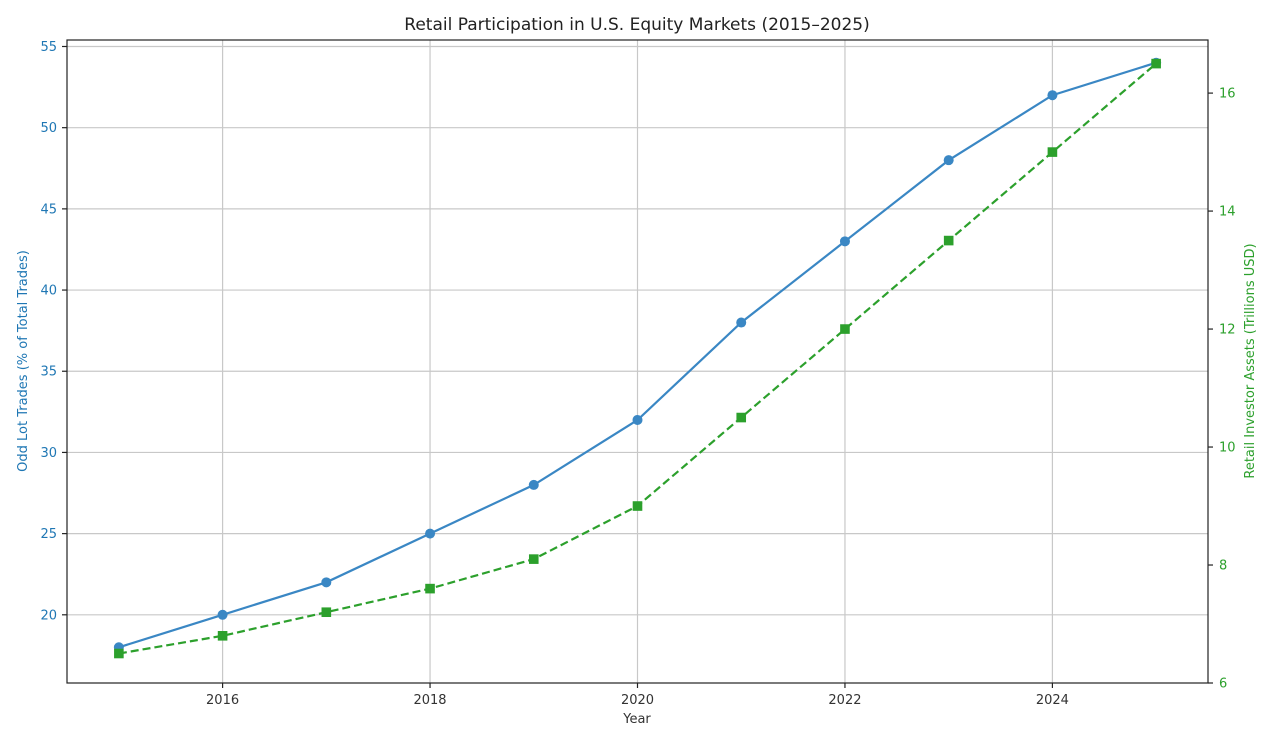 Image resolution: width=1277 pixels, height=748 pixels. What do you see at coordinates (1052, 700) in the screenshot?
I see `x-tick-label: 2024` at bounding box center [1052, 700].